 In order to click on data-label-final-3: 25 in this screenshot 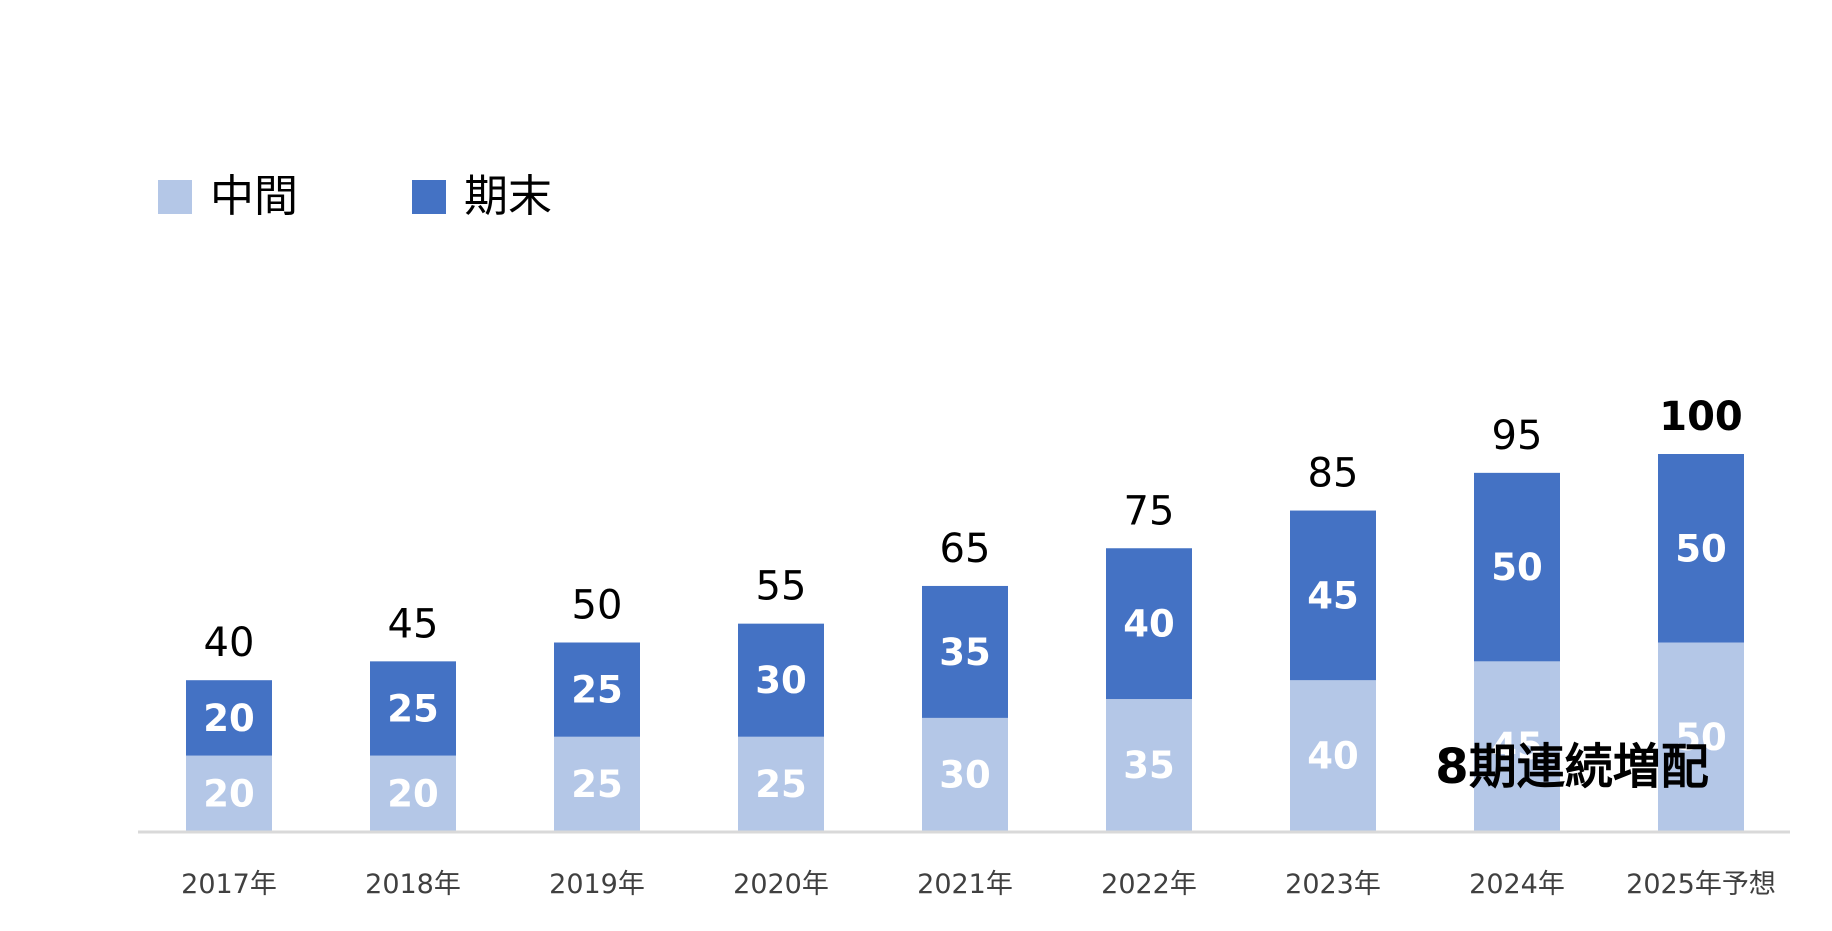, I will do `click(597, 690)`.